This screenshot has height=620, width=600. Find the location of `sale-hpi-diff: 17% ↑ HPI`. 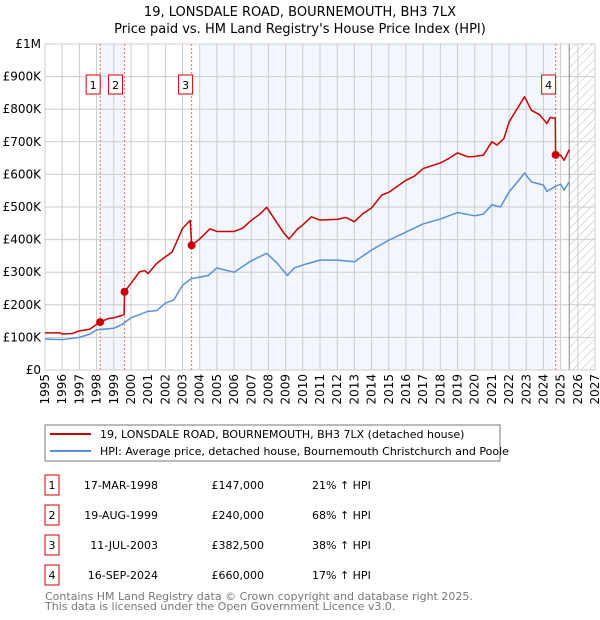

sale-hpi-diff: 17% ↑ HPI is located at coordinates (341, 575).